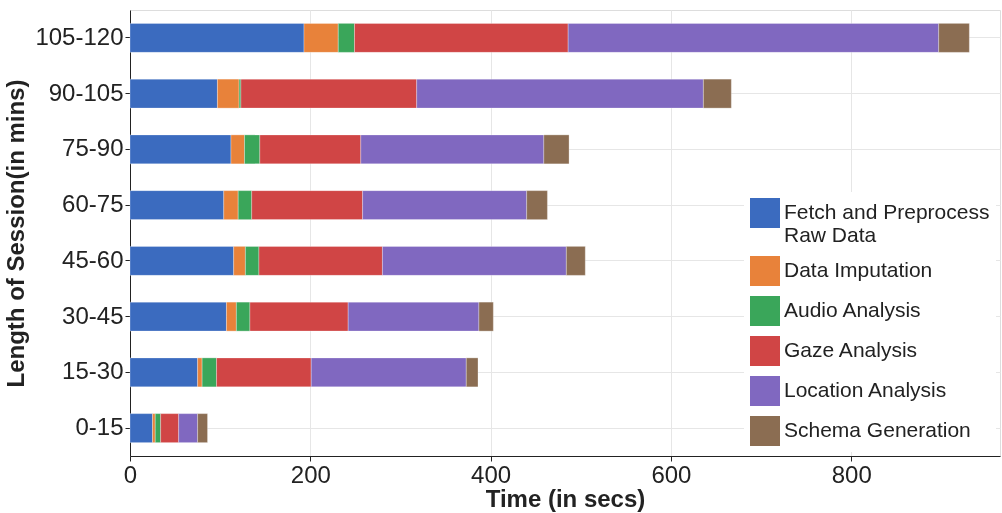 This screenshot has width=1002, height=513. Describe the element at coordinates (93, 148) in the screenshot. I see `y-tick-label: 75-90` at that location.